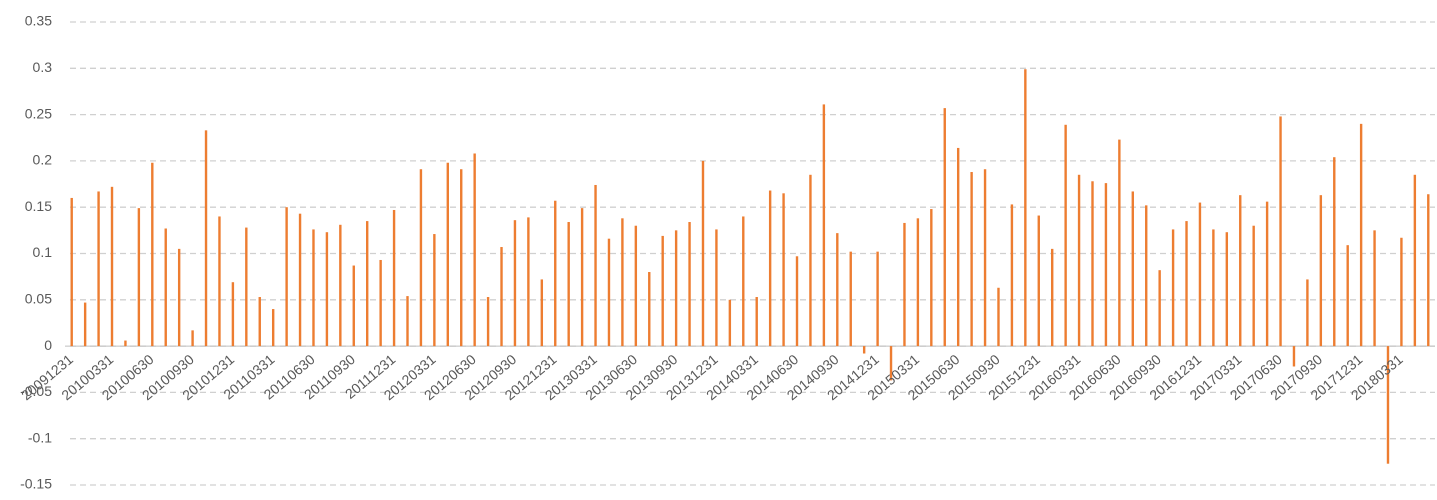 This screenshot has width=1437, height=500. Describe the element at coordinates (38, 299) in the screenshot. I see `y-tick-label: 0.05` at that location.